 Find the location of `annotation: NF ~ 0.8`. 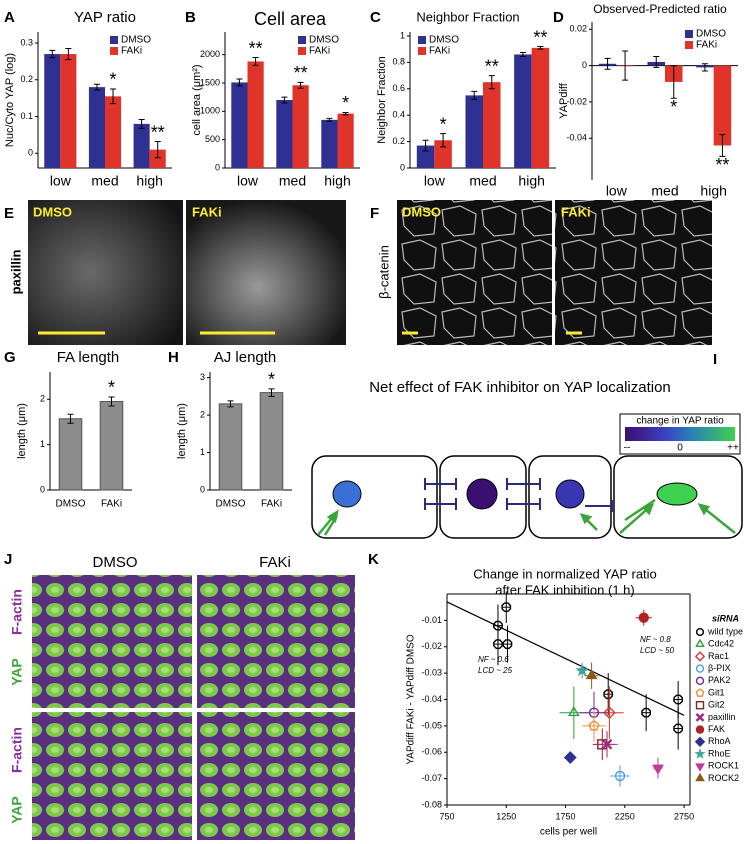

annotation: NF ~ 0.8 is located at coordinates (655, 639).